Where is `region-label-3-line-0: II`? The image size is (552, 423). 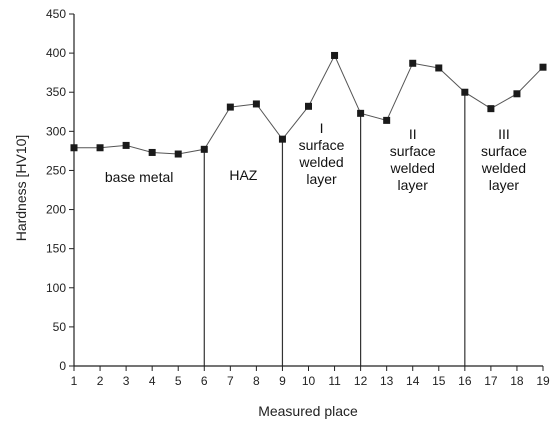 region-label-3-line-0: II is located at coordinates (413, 134).